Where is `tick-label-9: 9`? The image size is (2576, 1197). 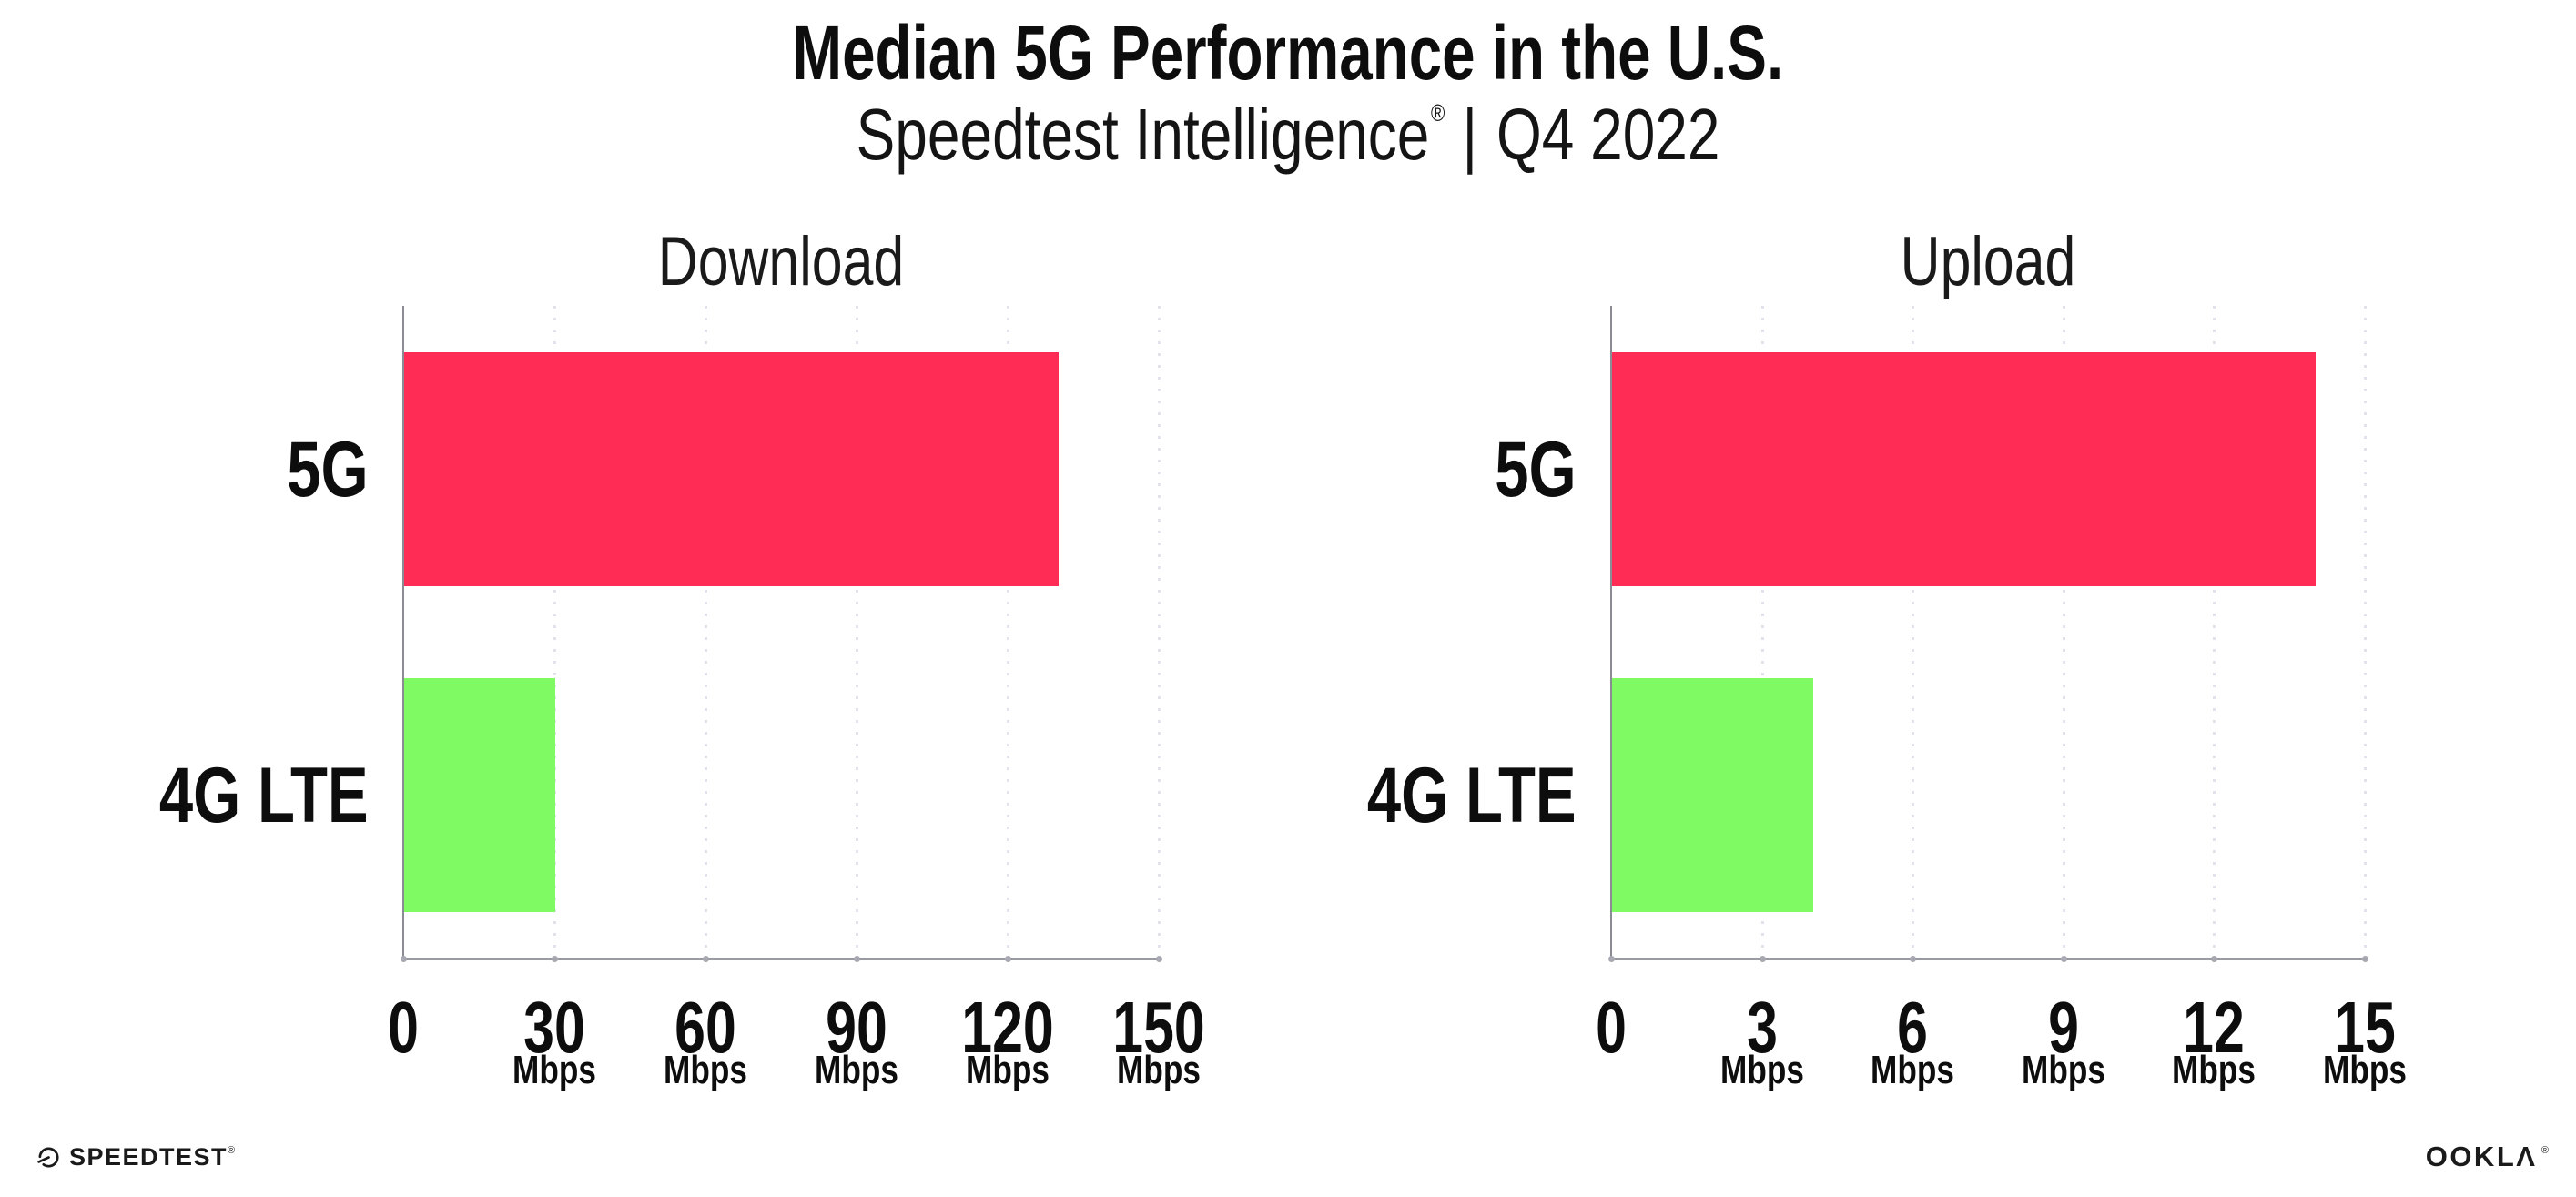 tick-label-9: 9 is located at coordinates (2063, 1027).